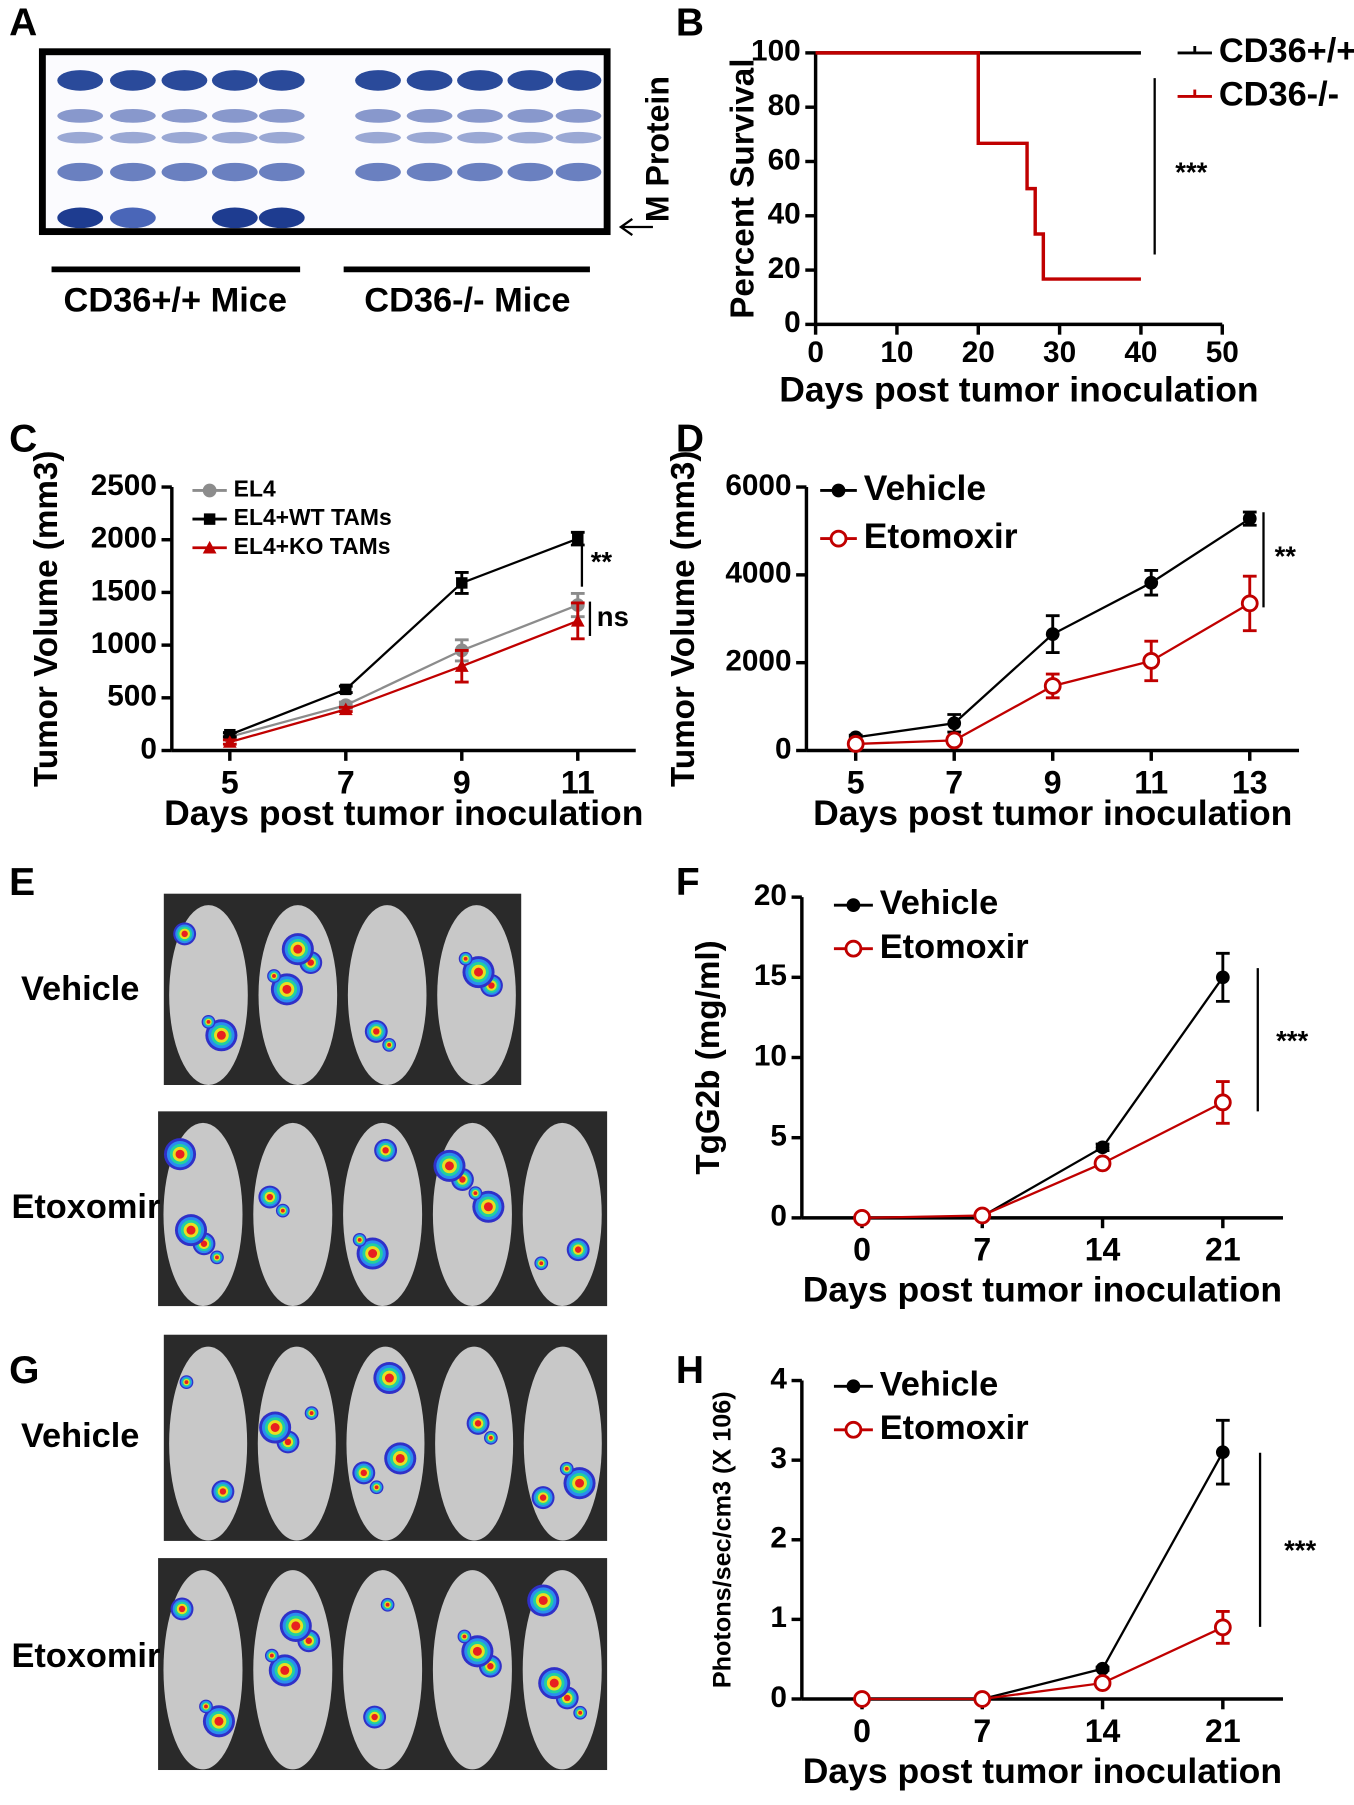 The height and width of the screenshot is (1805, 1354). What do you see at coordinates (896, 352) in the screenshot?
I see `x-tick-label: 10` at bounding box center [896, 352].